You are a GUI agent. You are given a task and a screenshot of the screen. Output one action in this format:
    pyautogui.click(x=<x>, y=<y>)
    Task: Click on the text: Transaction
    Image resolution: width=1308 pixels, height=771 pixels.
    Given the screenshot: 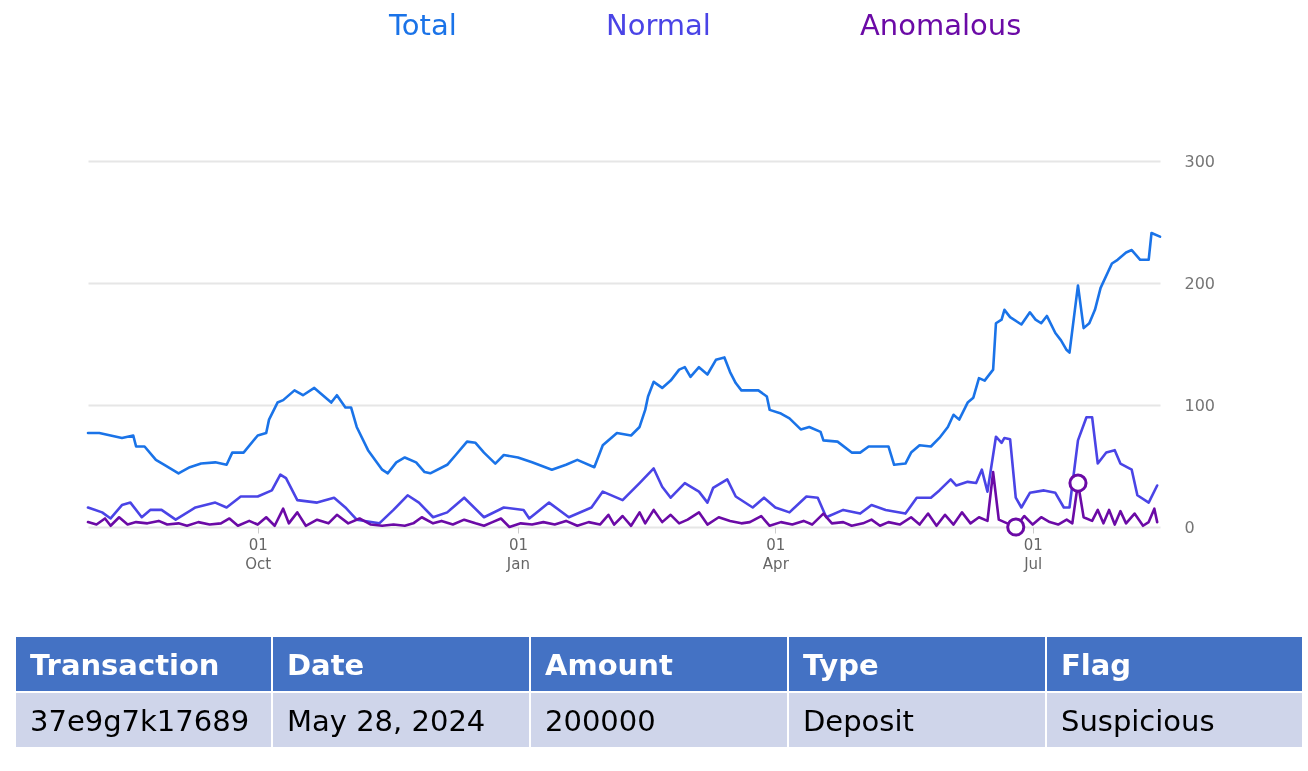 What is the action you would take?
    pyautogui.click(x=143, y=664)
    